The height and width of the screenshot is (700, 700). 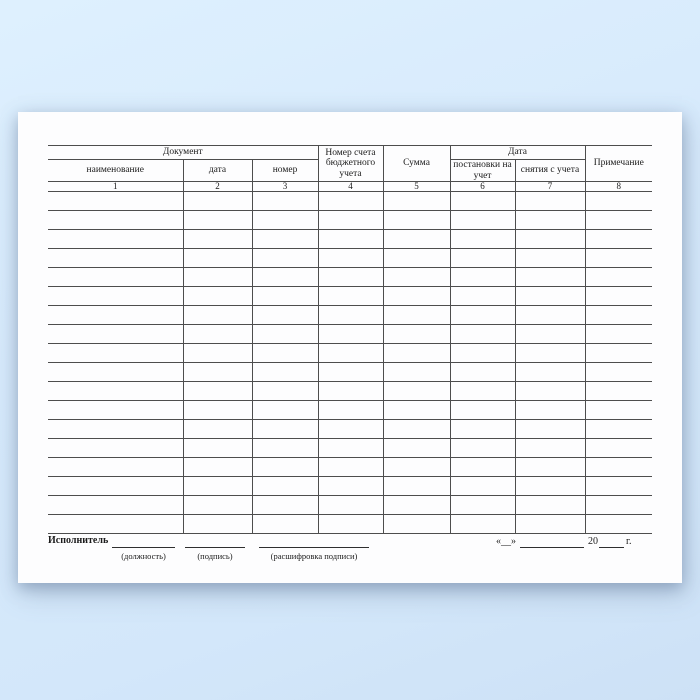 I want to click on executor-label: Исполнитель, so click(x=78, y=540).